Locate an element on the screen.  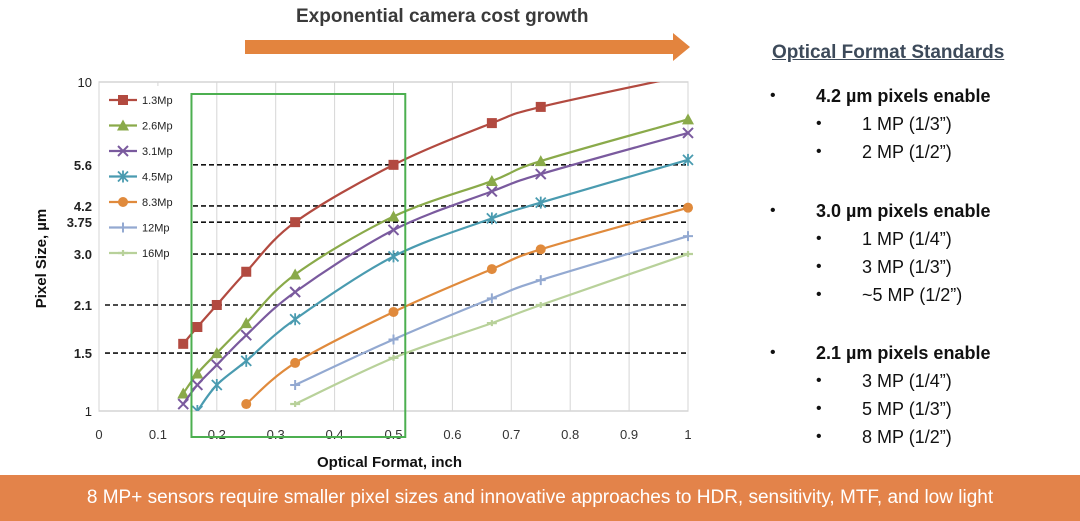
panel-title: Optical Format Standards is located at coordinates (888, 52).